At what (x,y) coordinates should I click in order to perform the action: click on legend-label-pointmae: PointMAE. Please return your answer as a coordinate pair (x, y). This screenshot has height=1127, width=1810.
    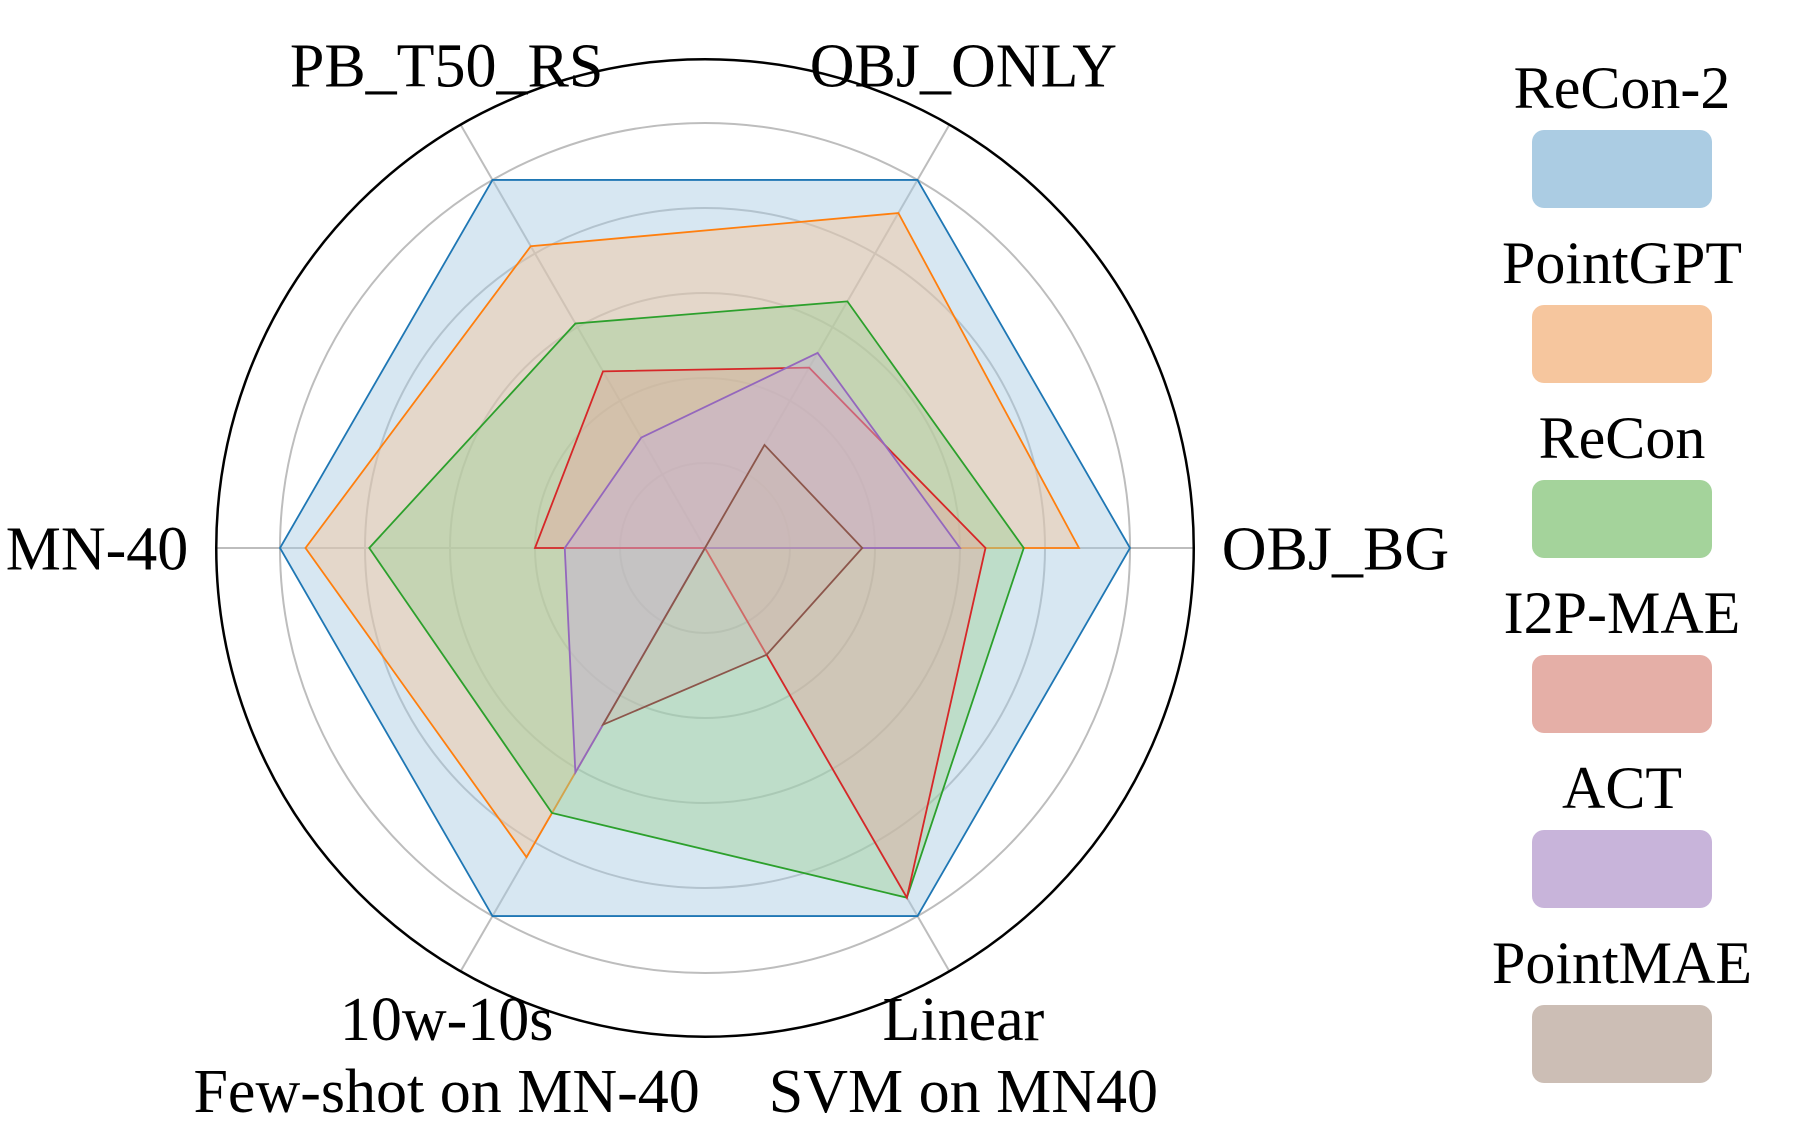
    Looking at the image, I should click on (1622, 963).